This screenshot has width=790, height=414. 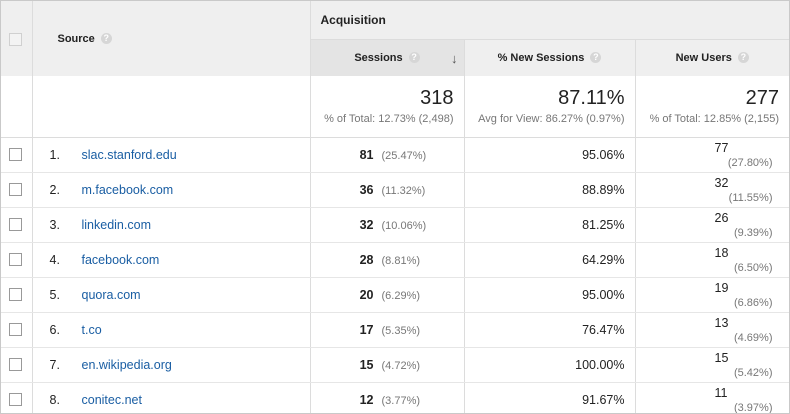 I want to click on source-header-label: Source, so click(x=76, y=38).